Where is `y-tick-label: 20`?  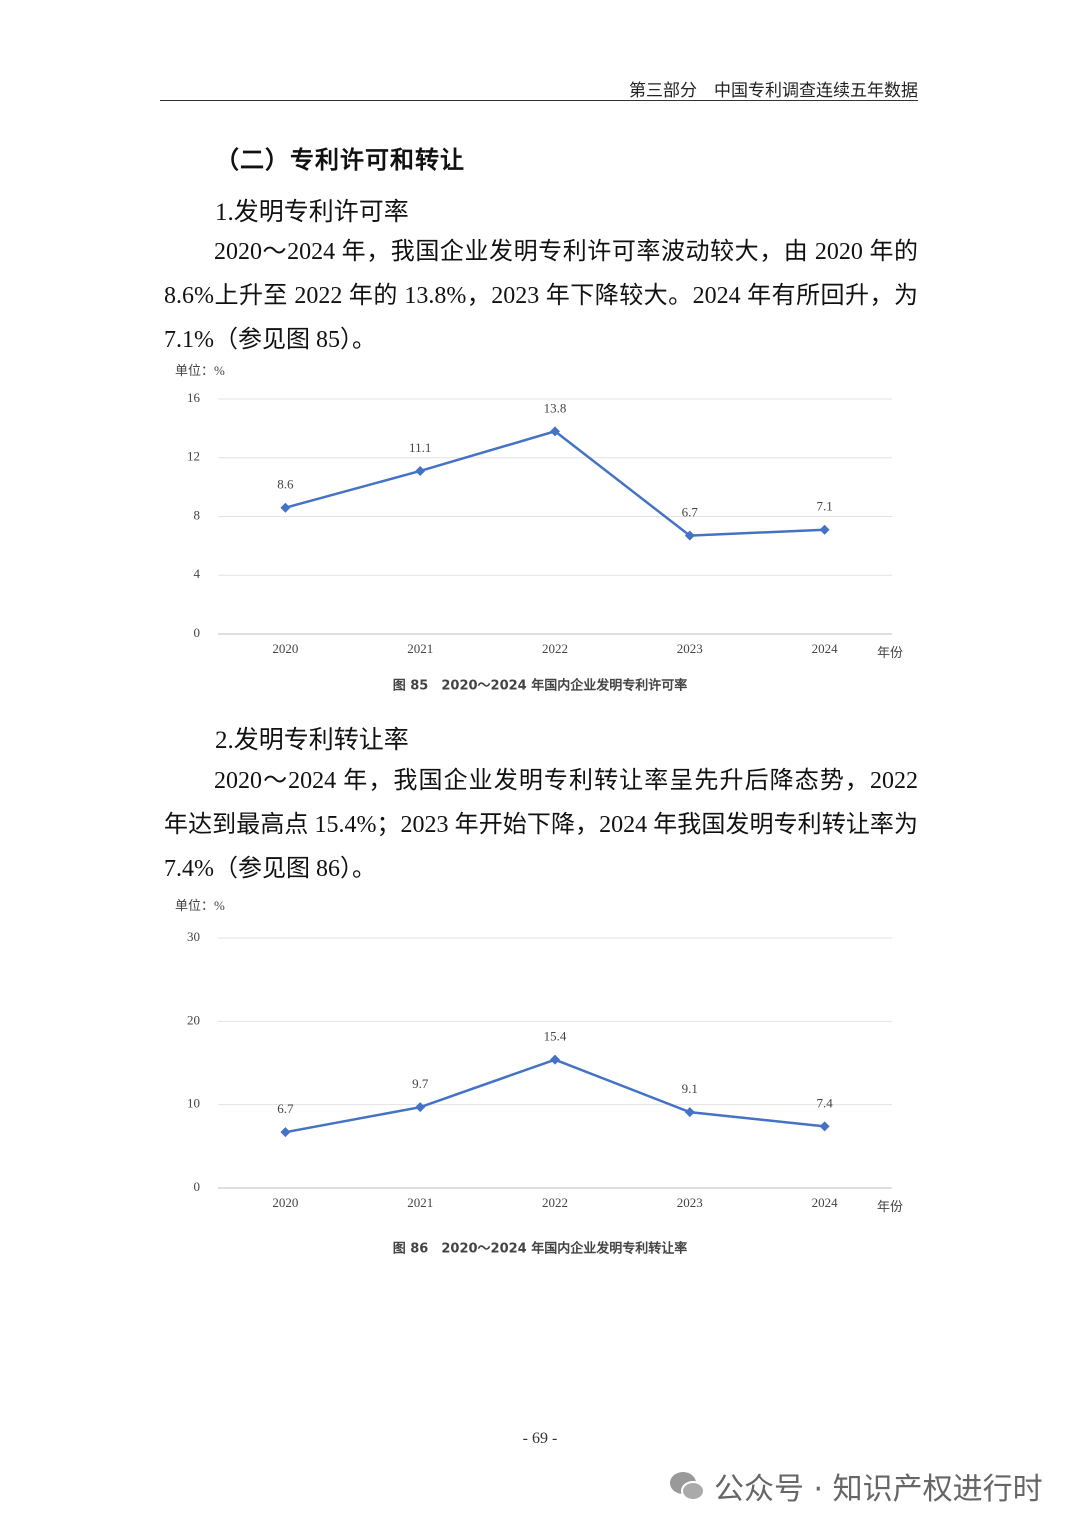
y-tick-label: 20 is located at coordinates (193, 1019).